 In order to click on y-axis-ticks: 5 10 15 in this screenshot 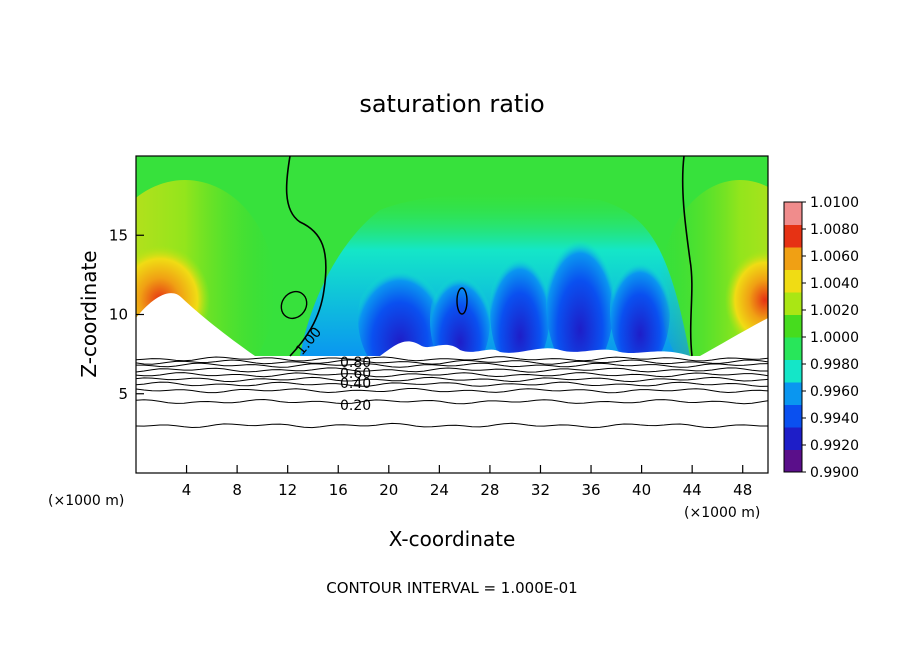, I will do `click(126, 314)`.